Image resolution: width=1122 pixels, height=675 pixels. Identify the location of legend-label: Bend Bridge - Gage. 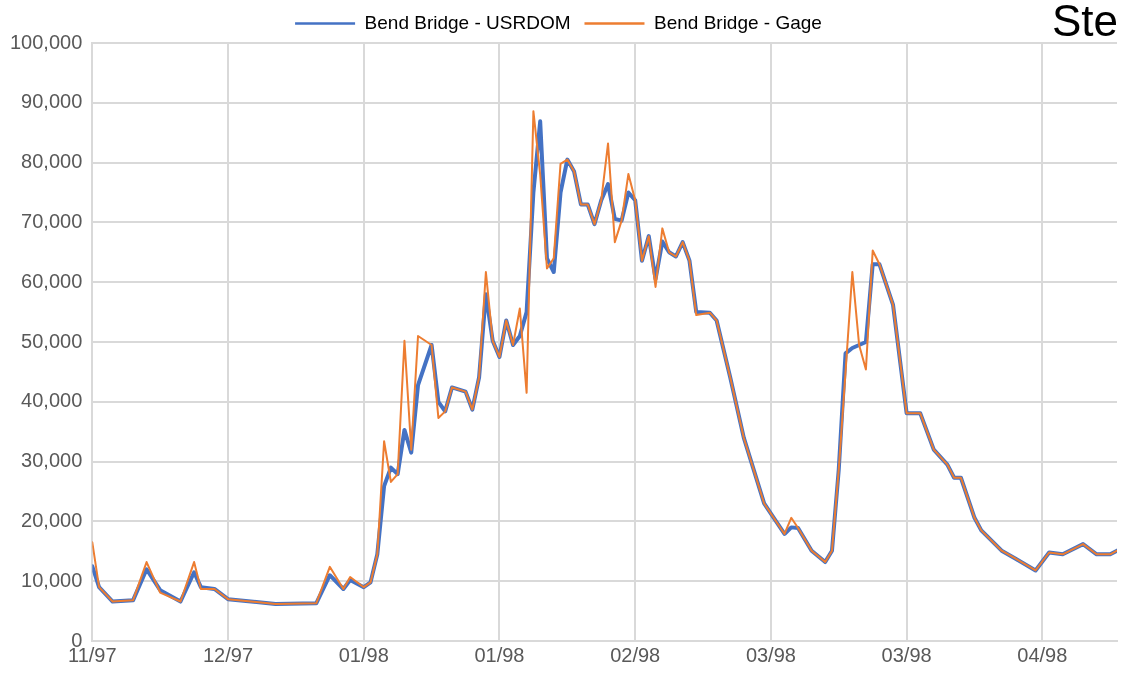
(737, 22).